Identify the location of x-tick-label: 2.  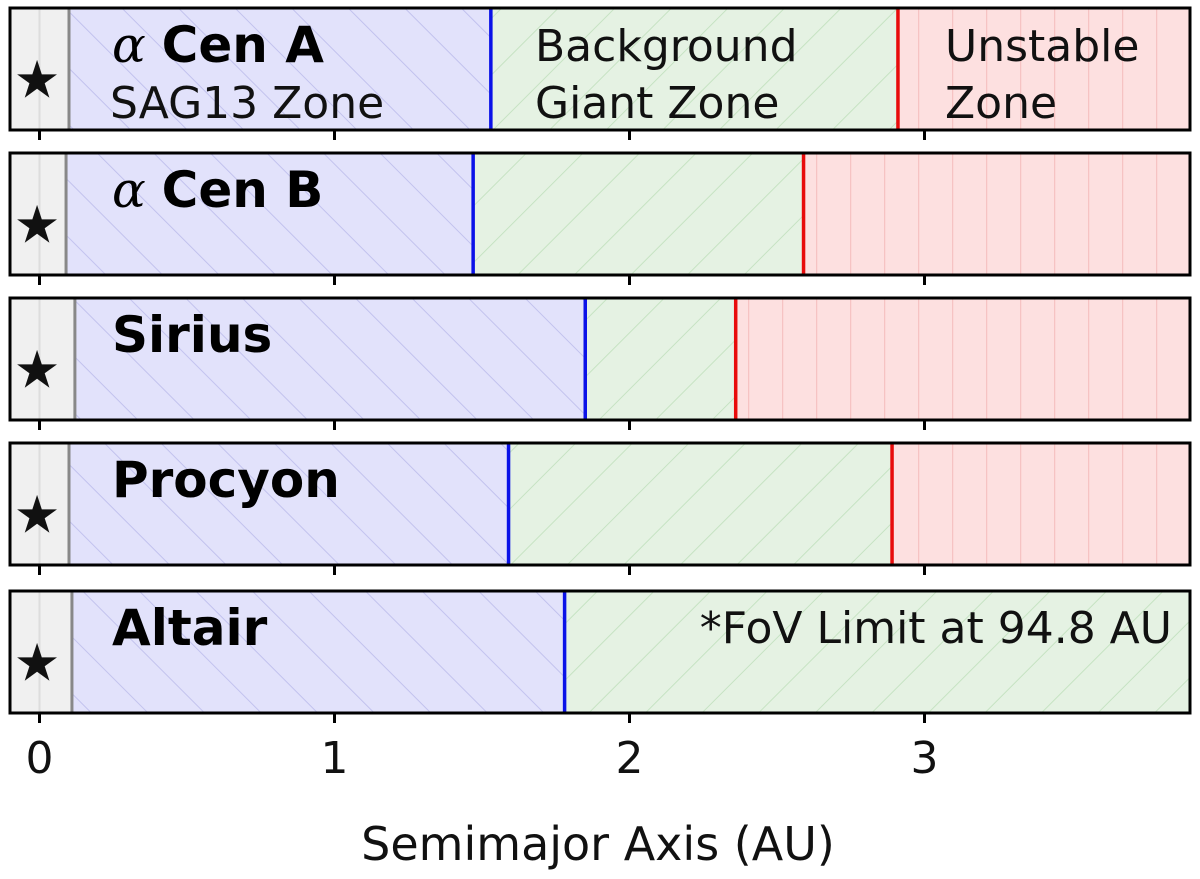
(630, 758).